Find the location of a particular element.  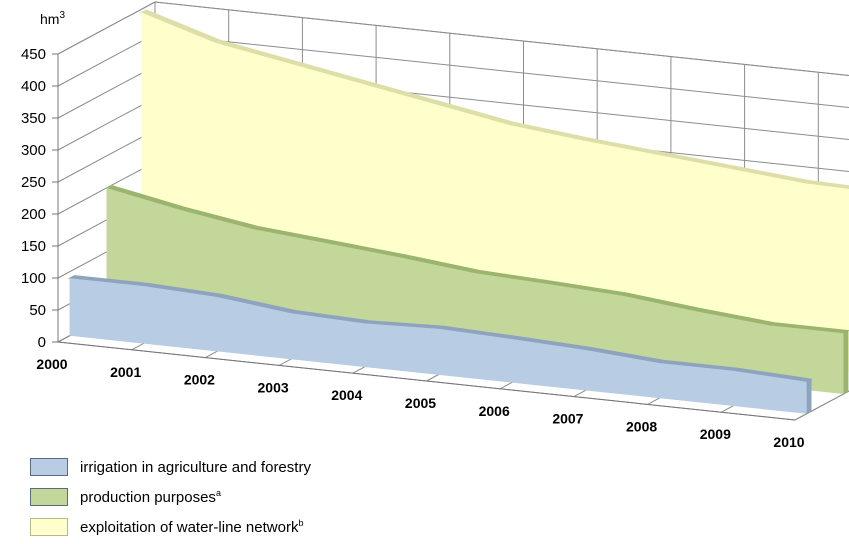

legend-item-irrigation: irrigation in agriculture and forestry is located at coordinates (170, 467).